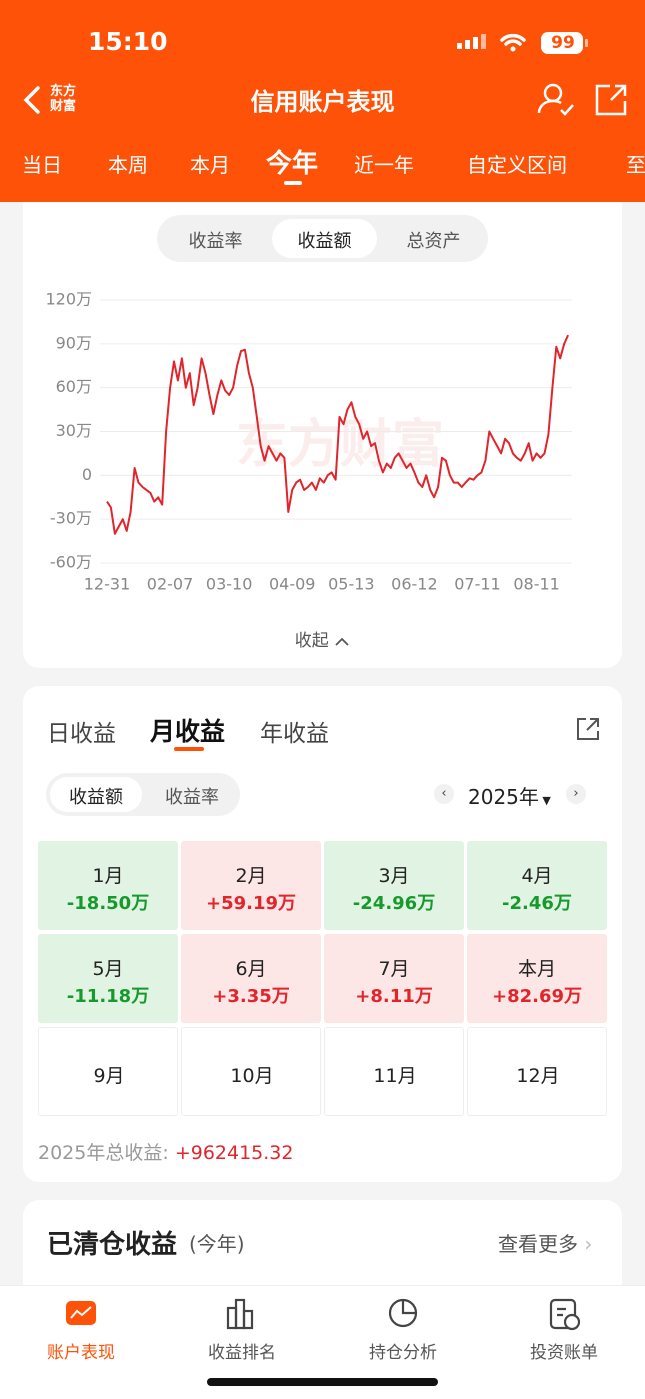 This screenshot has height=1399, width=645. What do you see at coordinates (311, 641) in the screenshot?
I see `collapse-label: 收起` at bounding box center [311, 641].